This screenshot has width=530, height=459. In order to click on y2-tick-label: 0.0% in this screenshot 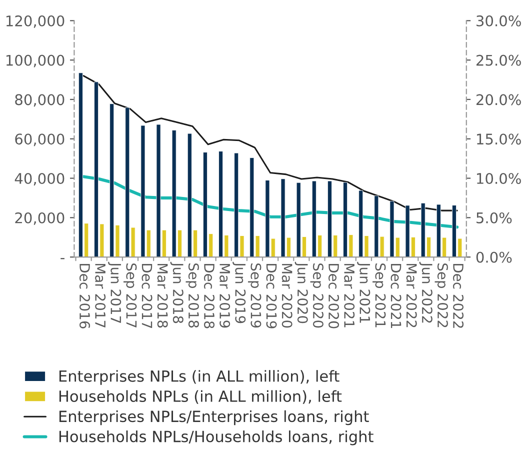, I will do `click(494, 257)`.